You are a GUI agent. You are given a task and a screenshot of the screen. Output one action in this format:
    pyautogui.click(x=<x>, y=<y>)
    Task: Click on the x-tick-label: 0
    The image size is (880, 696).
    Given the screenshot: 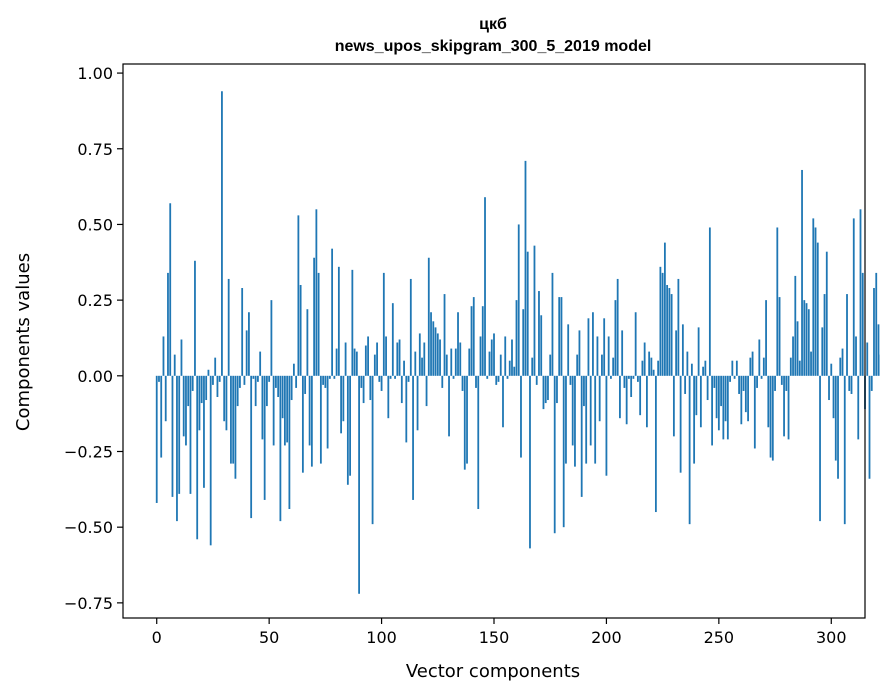 What is the action you would take?
    pyautogui.click(x=157, y=637)
    